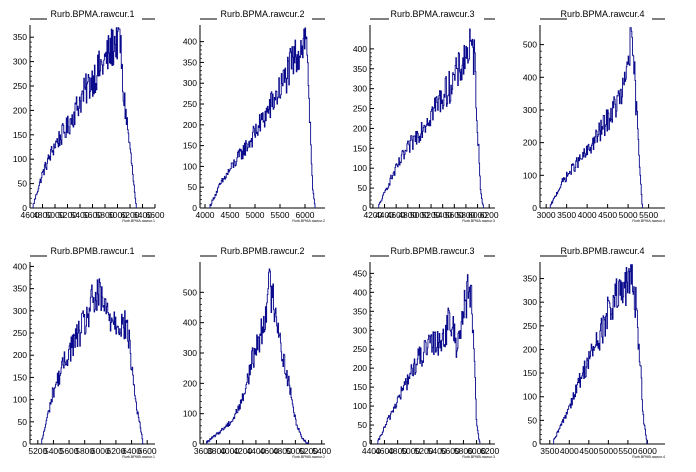  What do you see at coordinates (432, 14) in the screenshot?
I see `chart-title: Rurb.BPMA.rawcur.3` at bounding box center [432, 14].